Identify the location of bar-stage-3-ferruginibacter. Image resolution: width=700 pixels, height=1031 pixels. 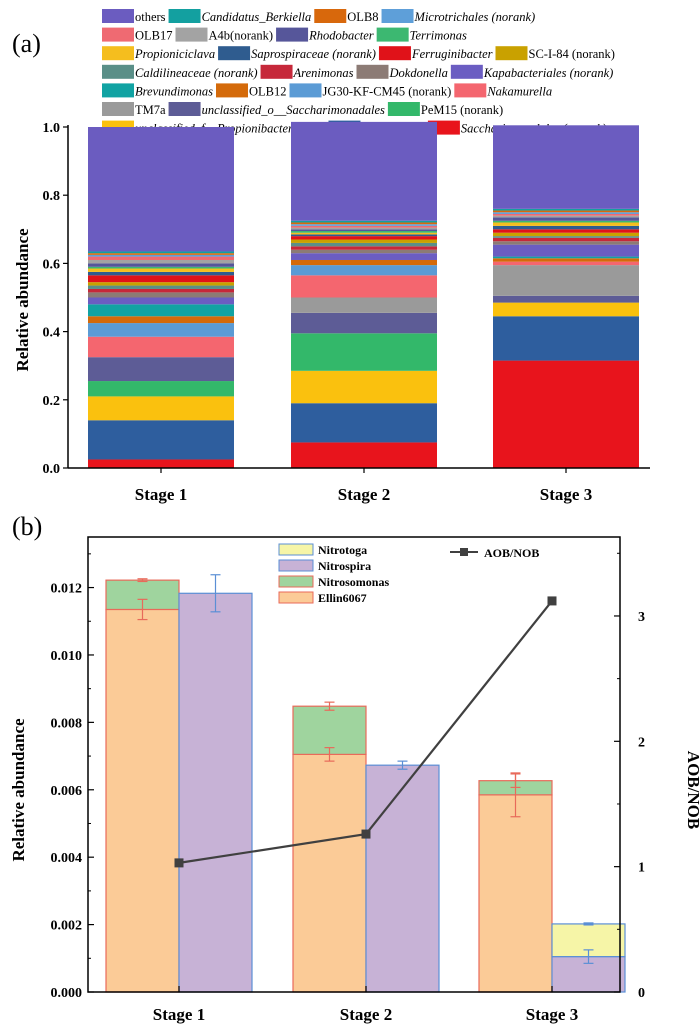
(566, 231).